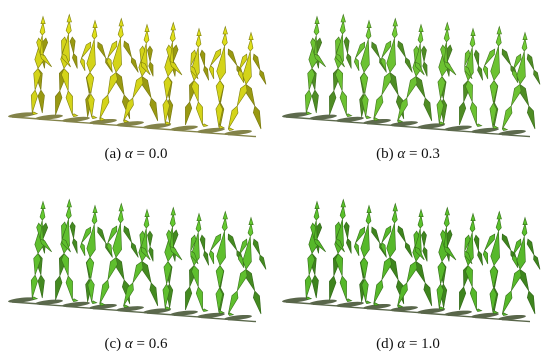 This screenshot has width=544, height=364. I want to click on caption-a-alpha: α, so click(128, 154).